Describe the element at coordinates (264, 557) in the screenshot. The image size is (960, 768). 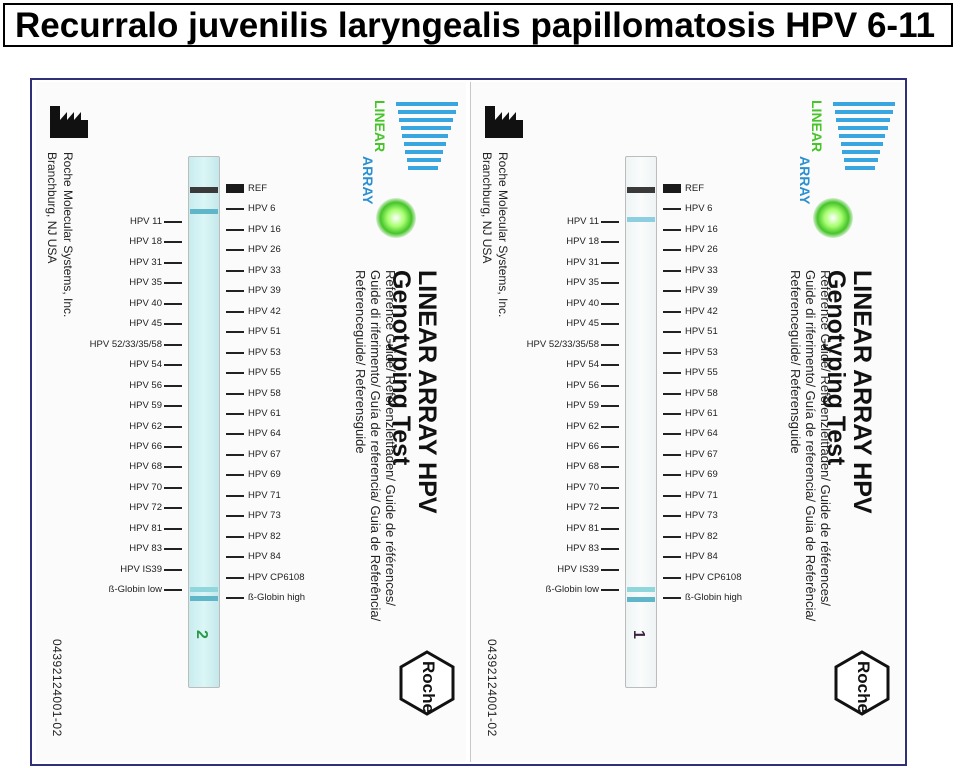
I see `probe-label: HPV 84` at that location.